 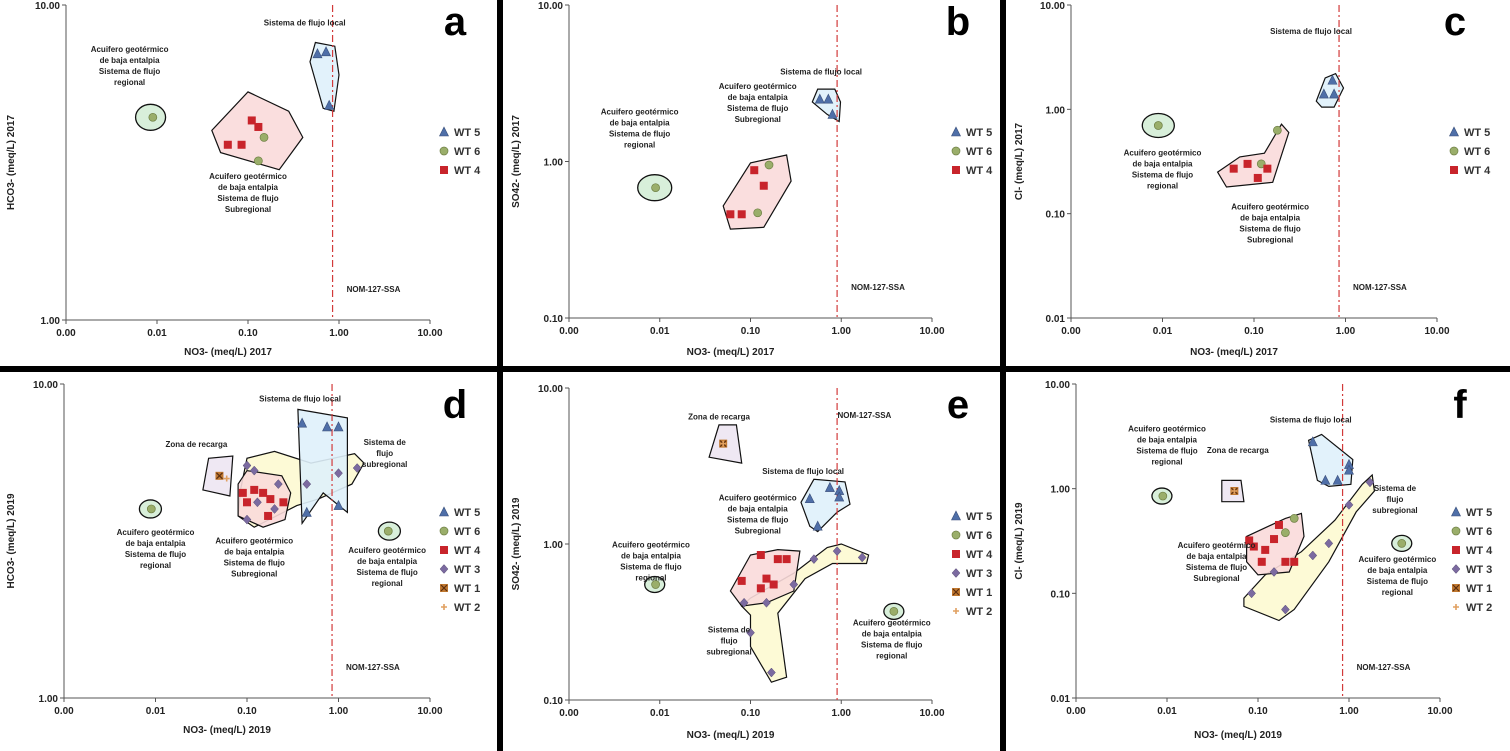 What do you see at coordinates (751, 331) in the screenshot?
I see `x-tick-label: 0.10` at bounding box center [751, 331].